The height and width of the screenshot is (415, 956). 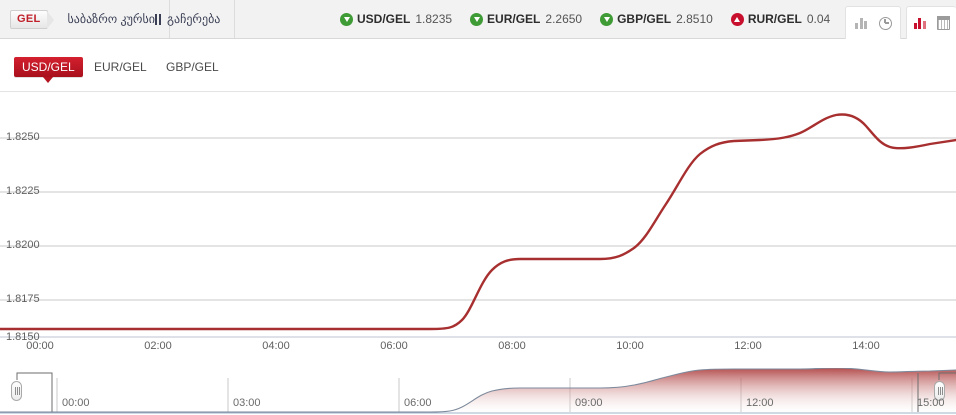 What do you see at coordinates (34, 392) in the screenshot?
I see `navigator-selection-left-bracket` at bounding box center [34, 392].